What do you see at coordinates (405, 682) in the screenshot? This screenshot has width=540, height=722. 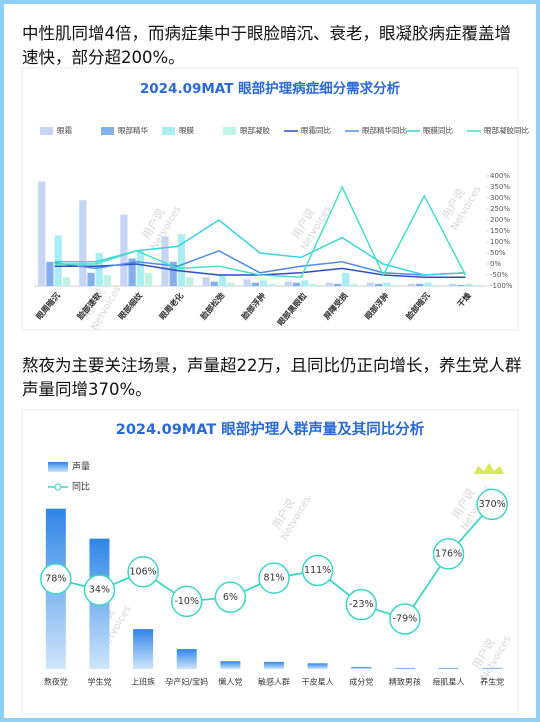 I see `x-tick-label: 精致男孩` at bounding box center [405, 682].